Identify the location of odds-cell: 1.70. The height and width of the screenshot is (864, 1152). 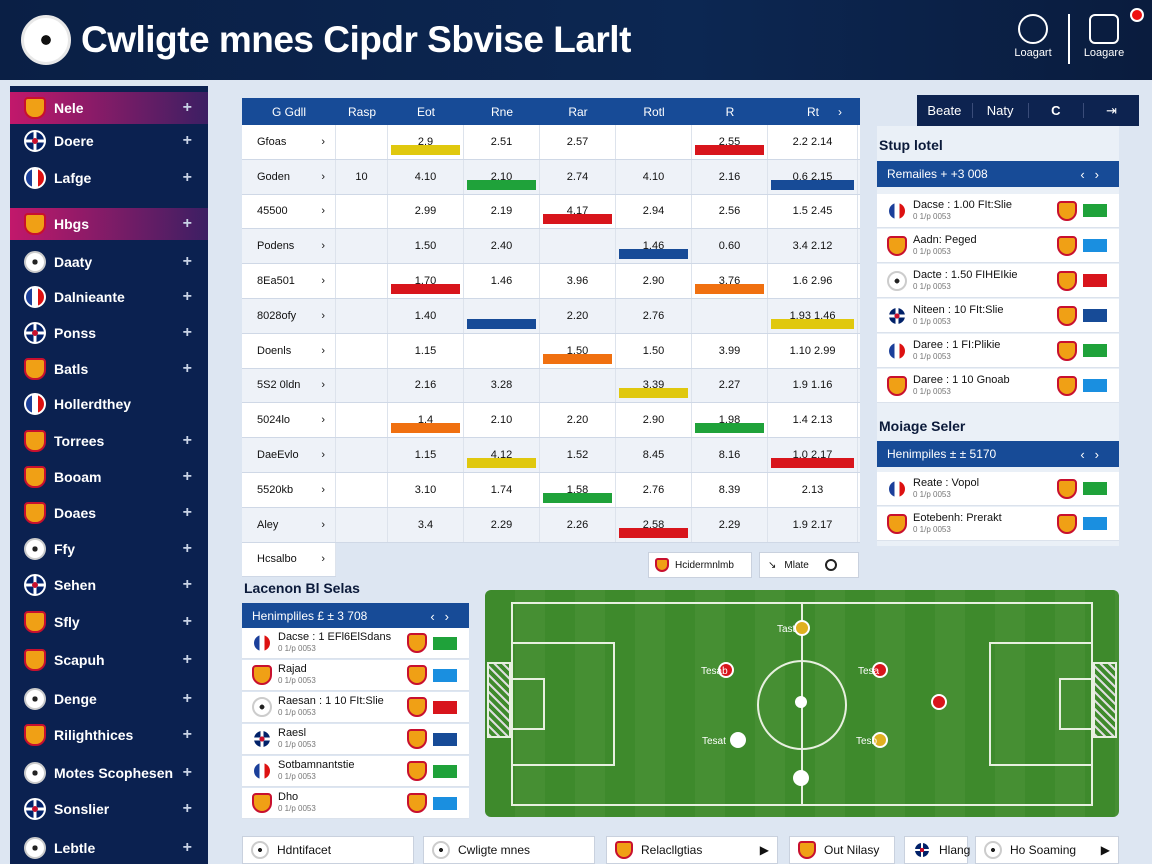
(426, 281).